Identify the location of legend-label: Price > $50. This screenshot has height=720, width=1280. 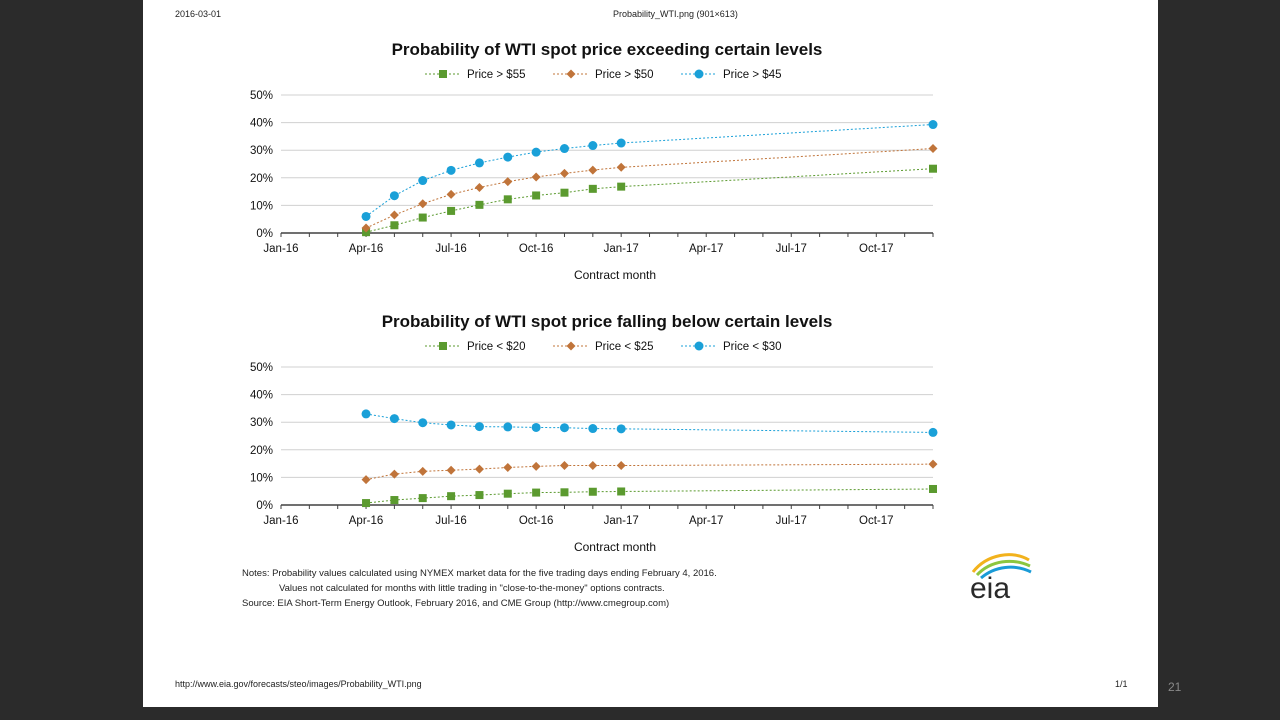
(624, 75).